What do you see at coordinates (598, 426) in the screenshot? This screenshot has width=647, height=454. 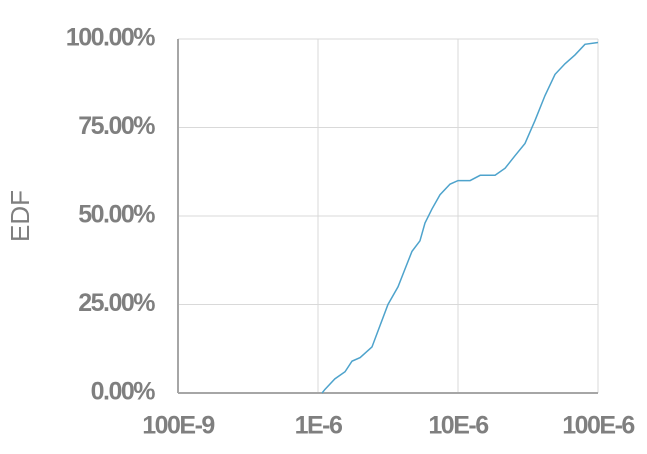 I see `x-tick-label: 100E-6` at bounding box center [598, 426].